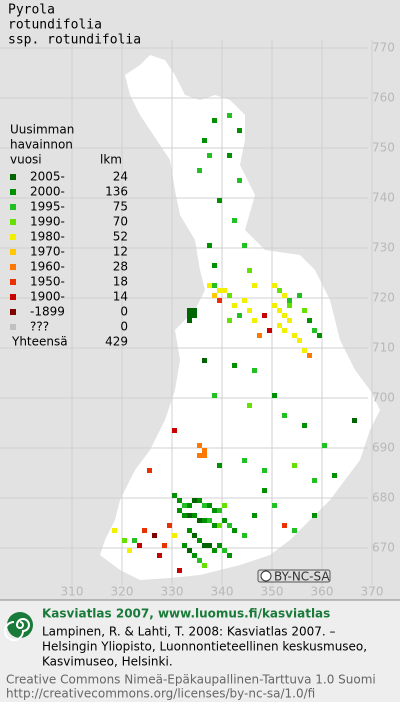  I want to click on northing-label: 730, so click(383, 248).